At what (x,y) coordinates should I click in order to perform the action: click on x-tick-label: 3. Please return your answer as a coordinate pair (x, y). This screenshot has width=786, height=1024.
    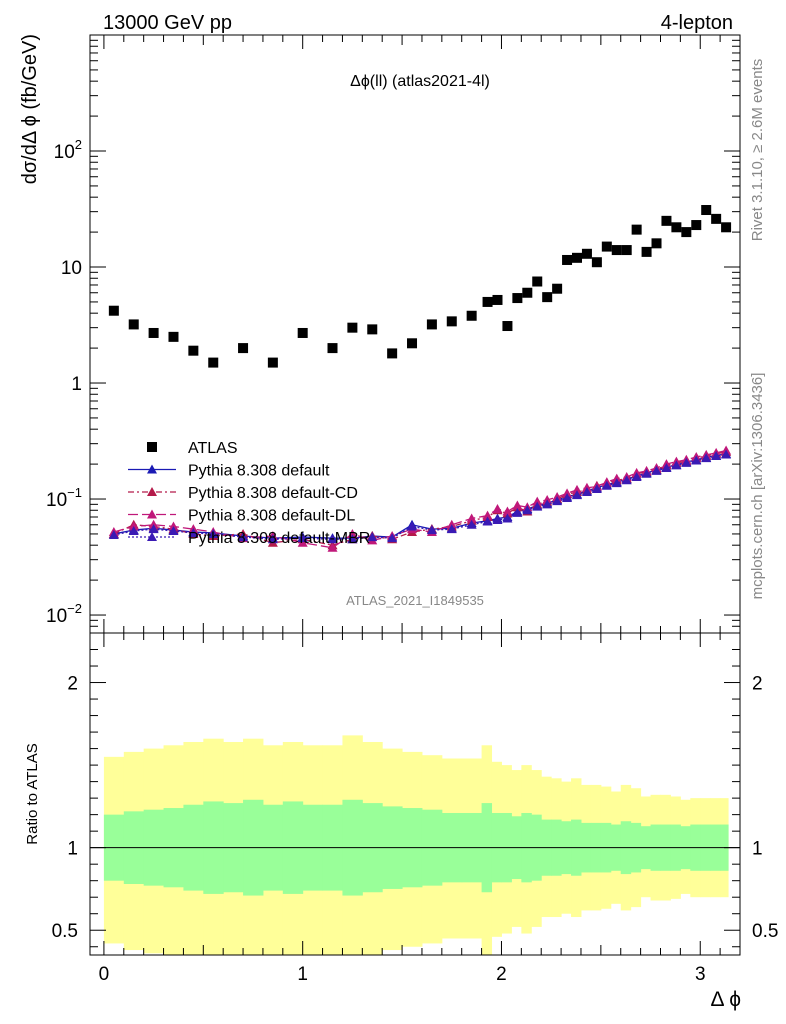
    Looking at the image, I should click on (700, 974).